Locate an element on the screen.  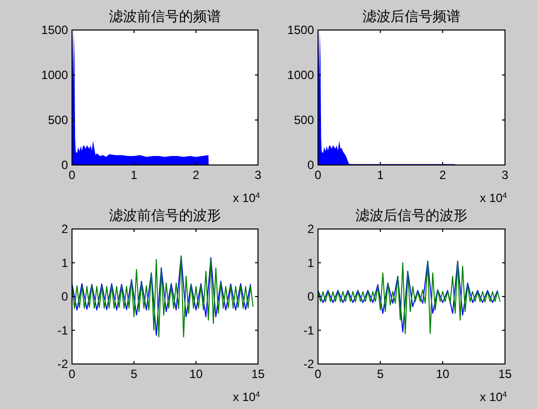
chart-title: 滤波后信号的波形 is located at coordinates (412, 215).